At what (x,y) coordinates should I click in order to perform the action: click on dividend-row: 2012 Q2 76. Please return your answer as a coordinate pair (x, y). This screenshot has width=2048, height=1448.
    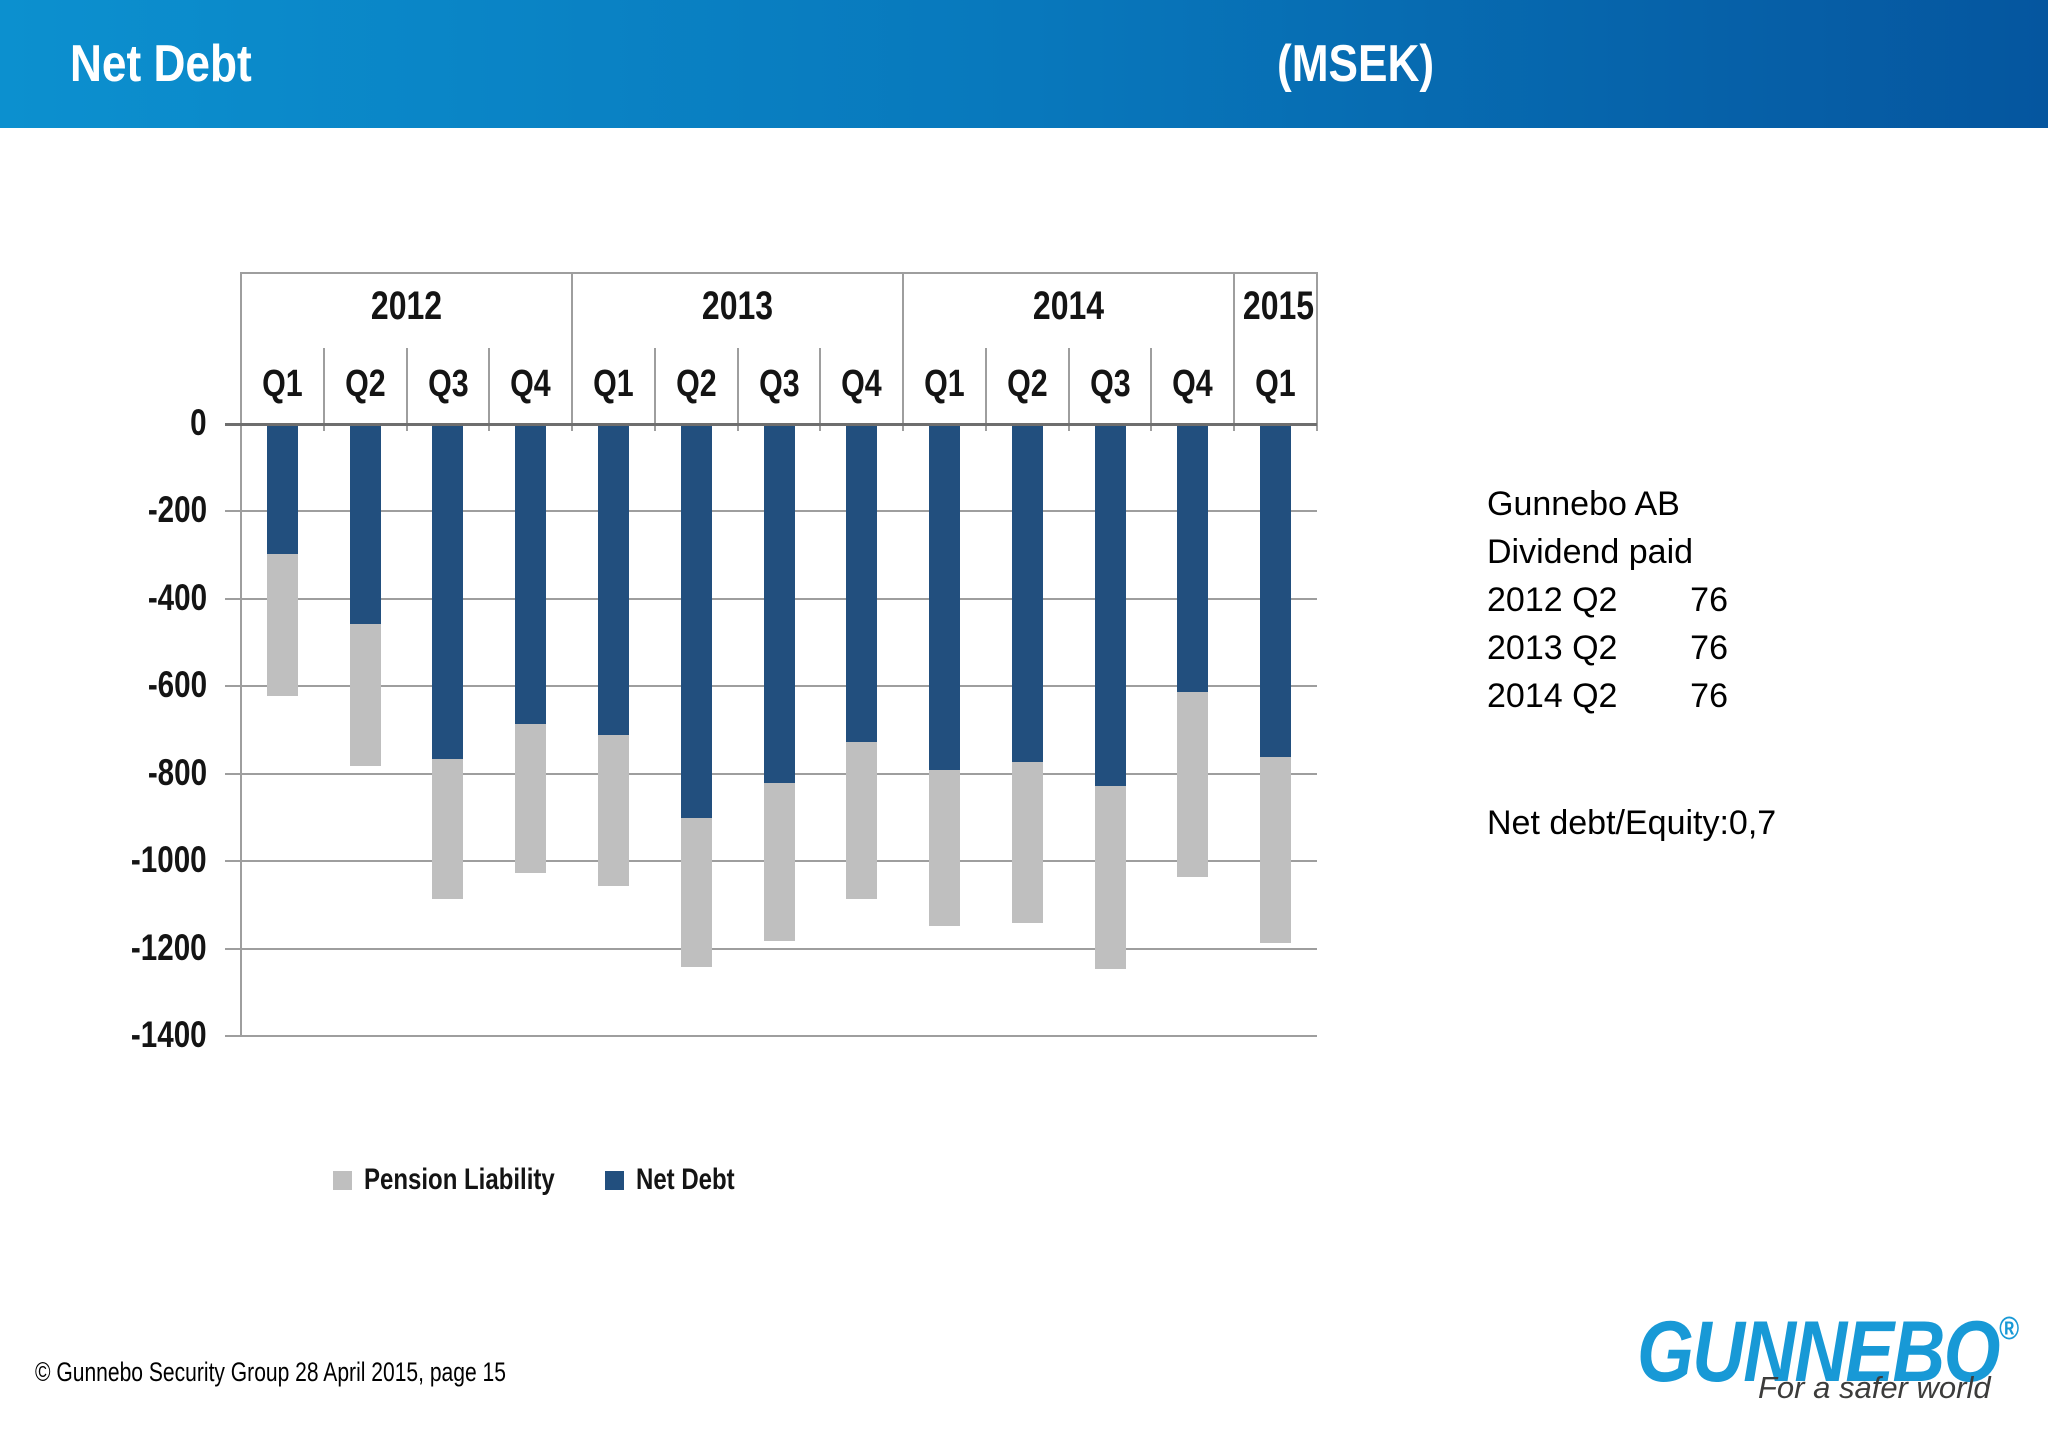
    Looking at the image, I should click on (1607, 600).